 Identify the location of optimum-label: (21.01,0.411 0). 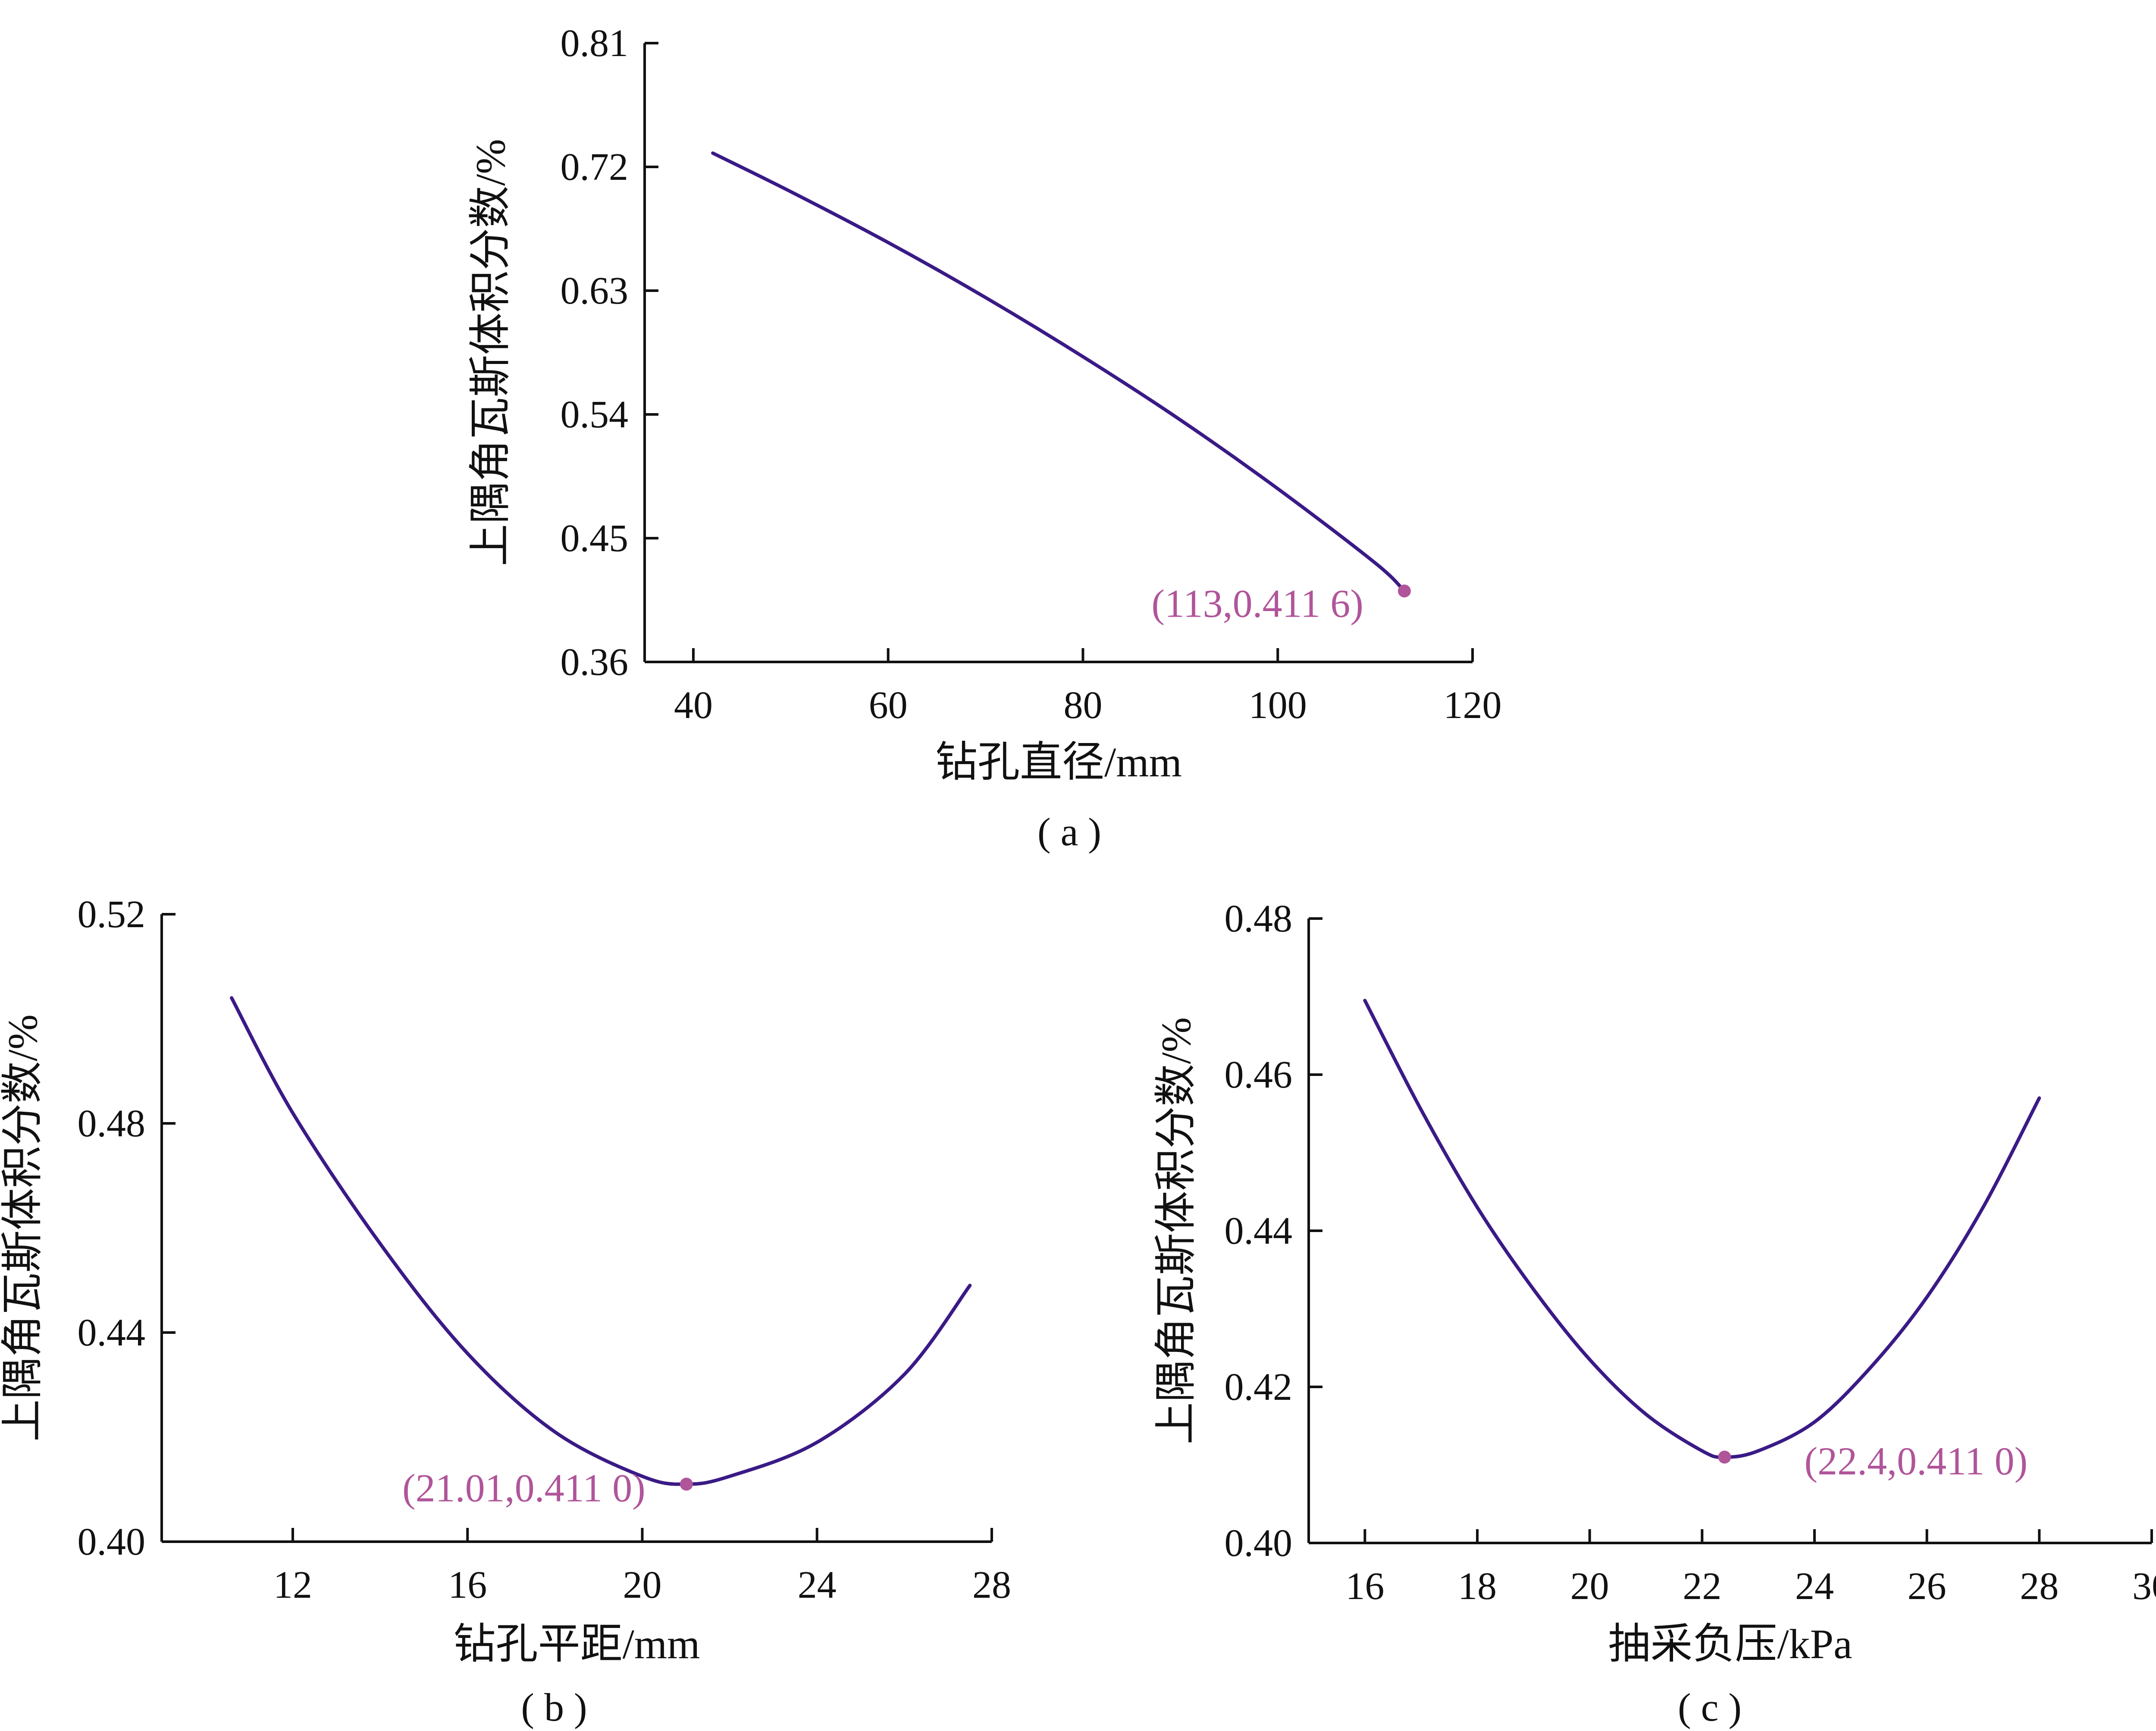
(524, 1488).